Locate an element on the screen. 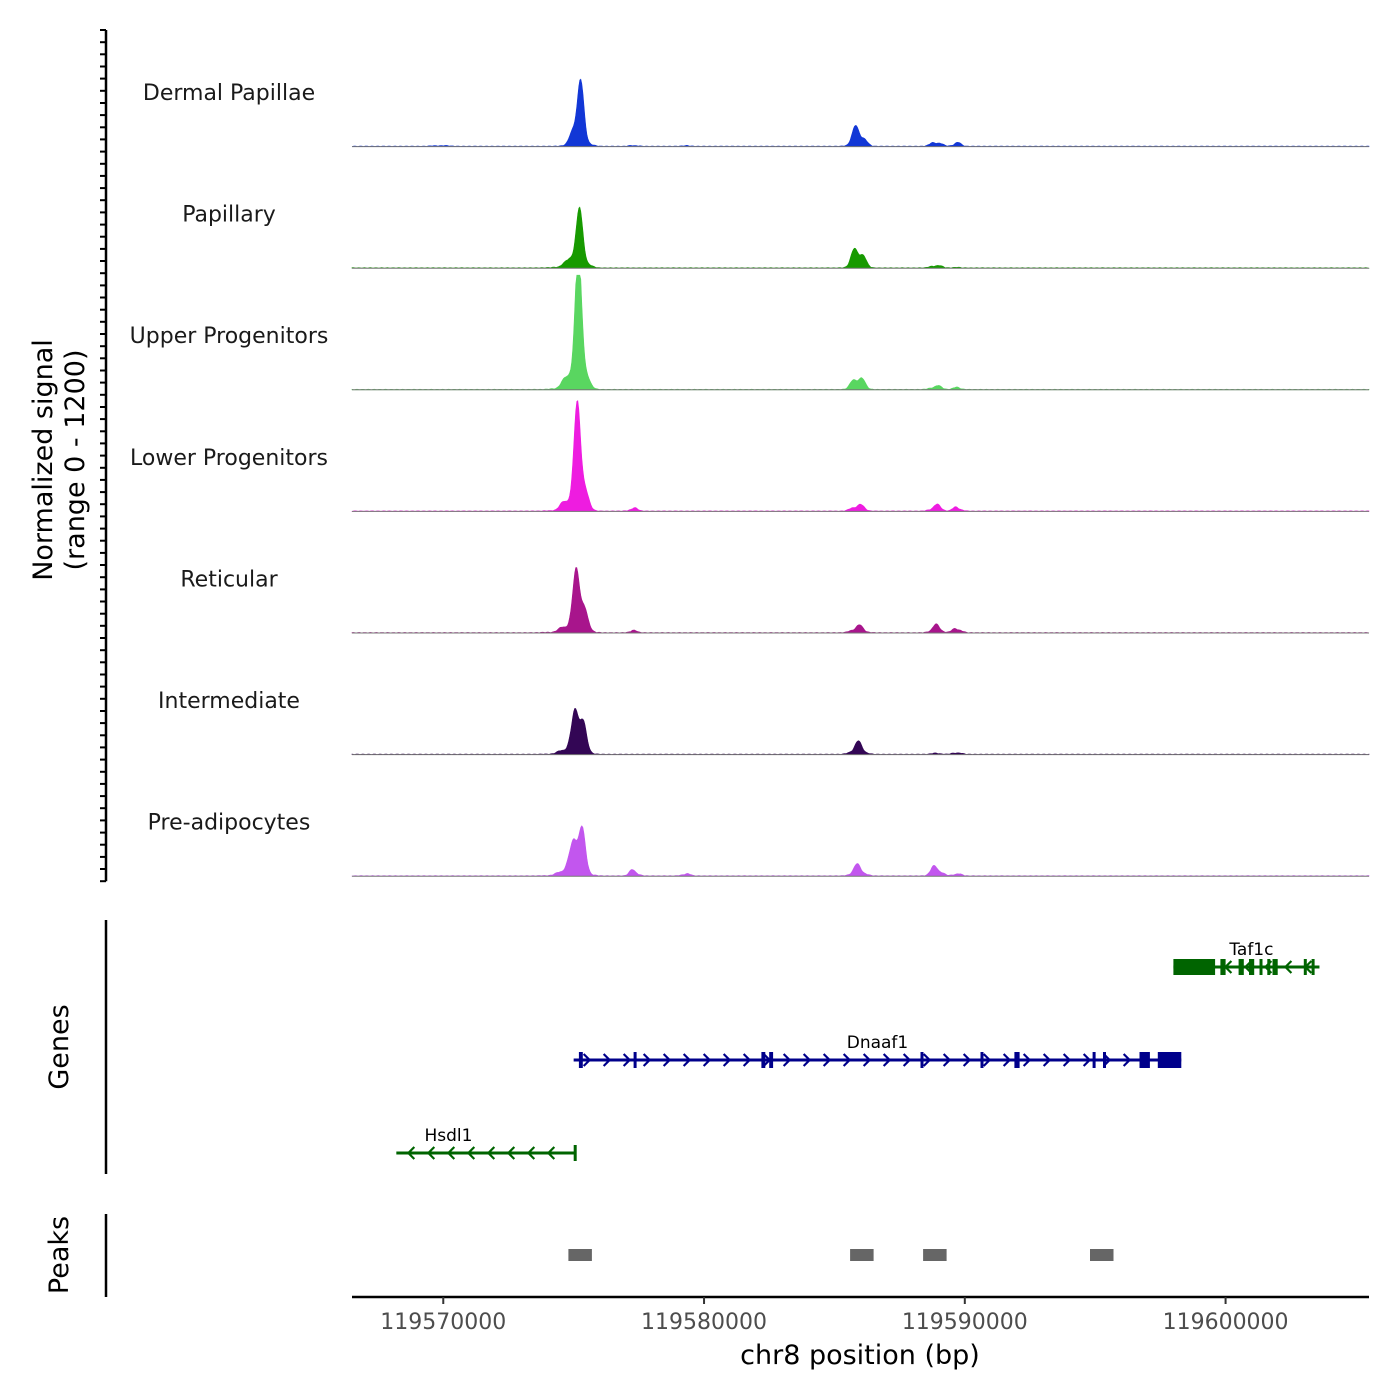  coverage-track: Pre-adipocytes is located at coordinates (759, 844).